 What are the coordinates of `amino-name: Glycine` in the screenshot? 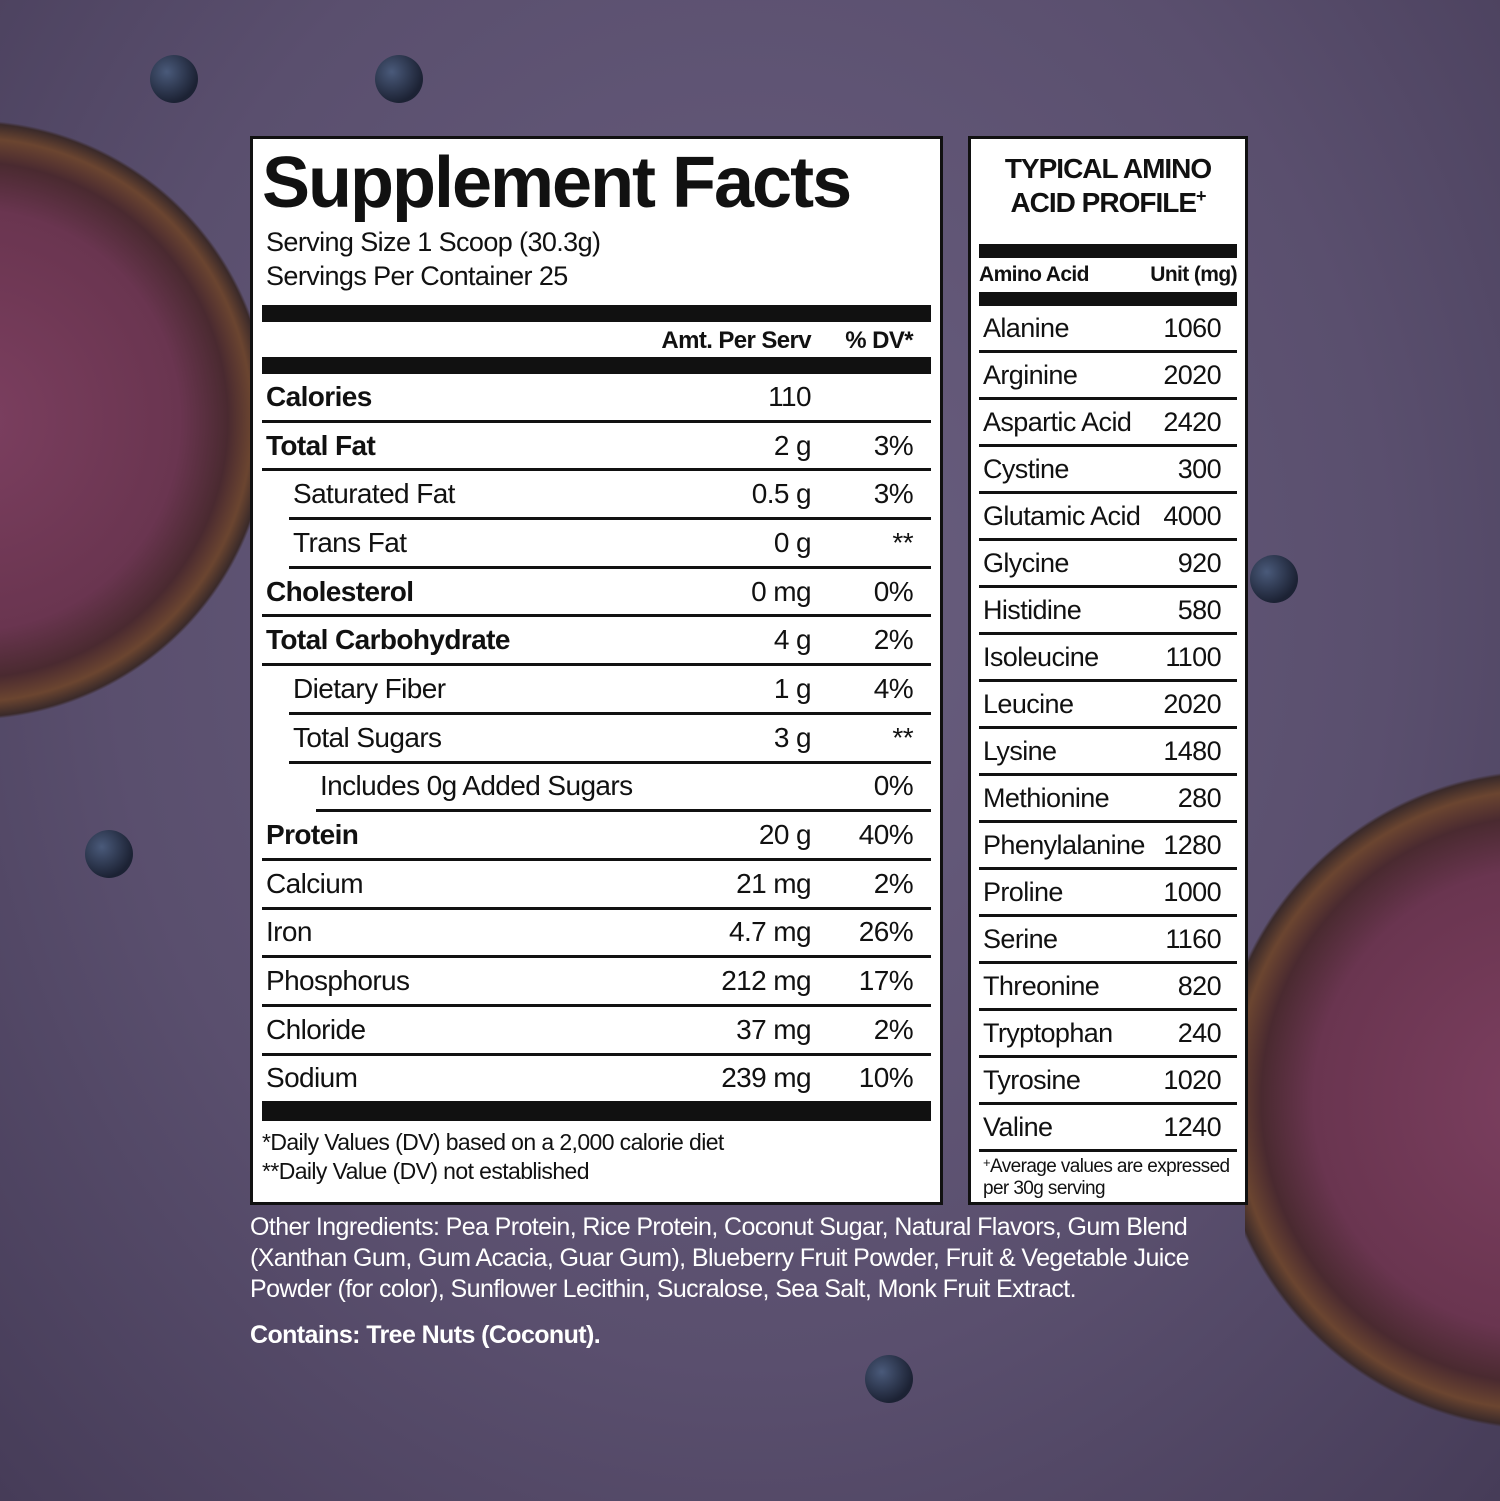 It's located at (1026, 562).